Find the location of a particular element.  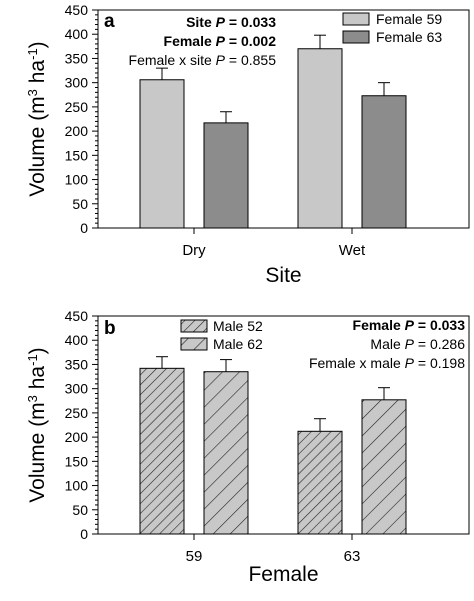

legend-label: Female 59 is located at coordinates (409, 19).